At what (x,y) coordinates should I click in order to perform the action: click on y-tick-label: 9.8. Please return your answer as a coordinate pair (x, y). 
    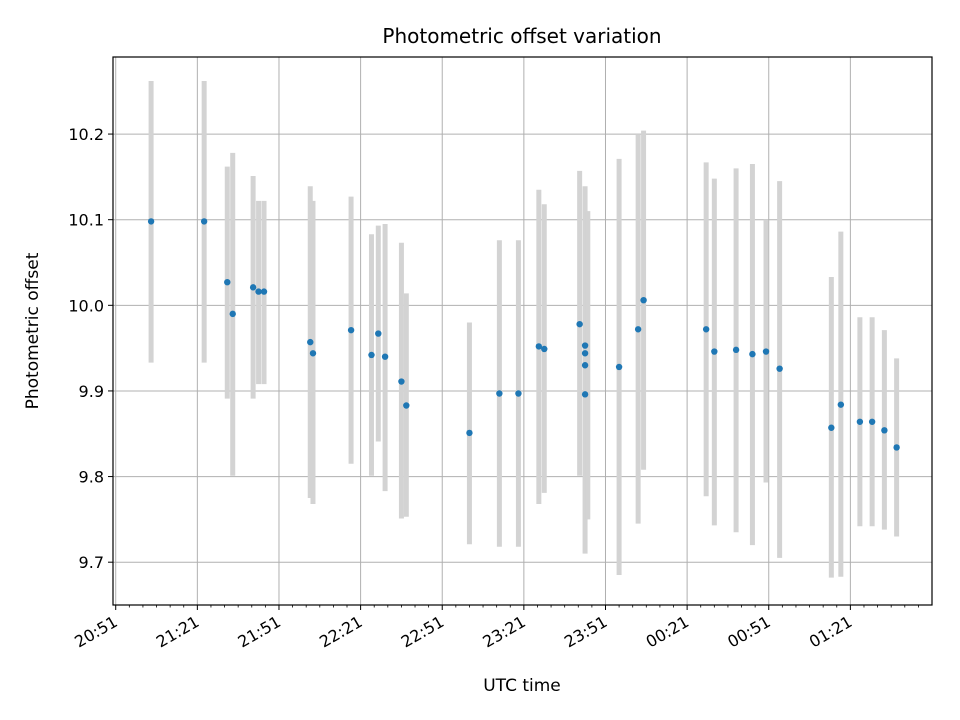
    Looking at the image, I should click on (91, 477).